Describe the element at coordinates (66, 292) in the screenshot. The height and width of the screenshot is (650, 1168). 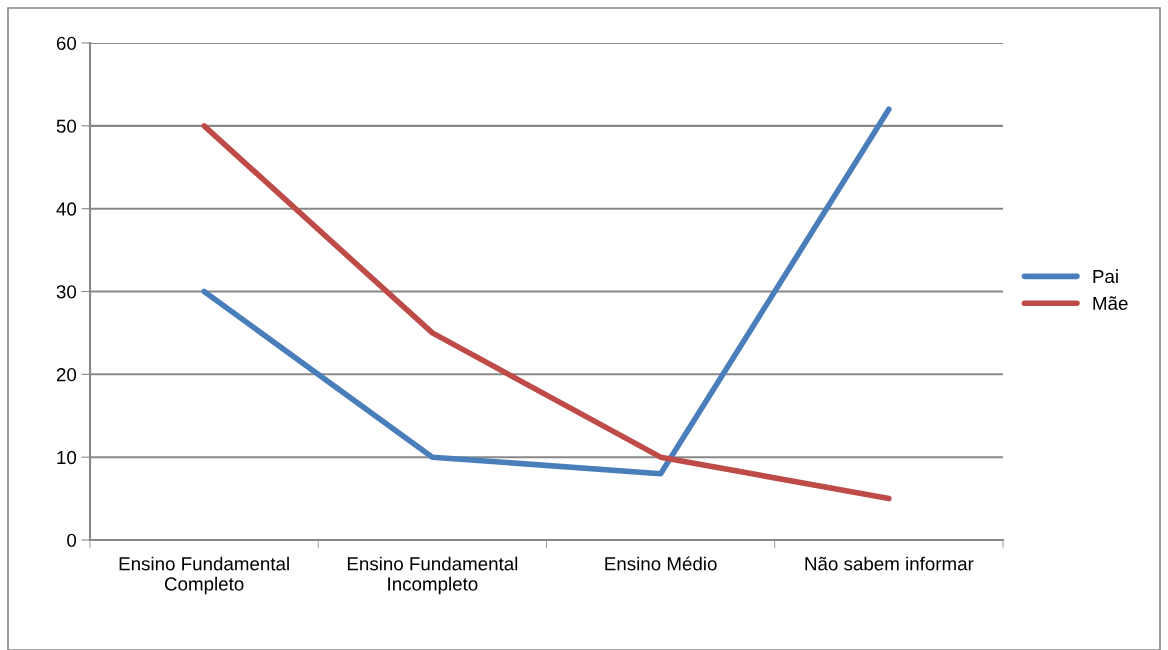
I see `y-tick-label: 30` at that location.